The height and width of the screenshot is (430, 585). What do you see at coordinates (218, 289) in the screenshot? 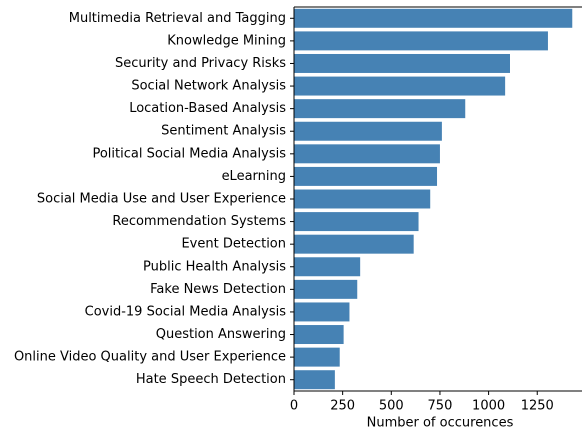
I see `y-tick-label: Fake News Detection` at bounding box center [218, 289].